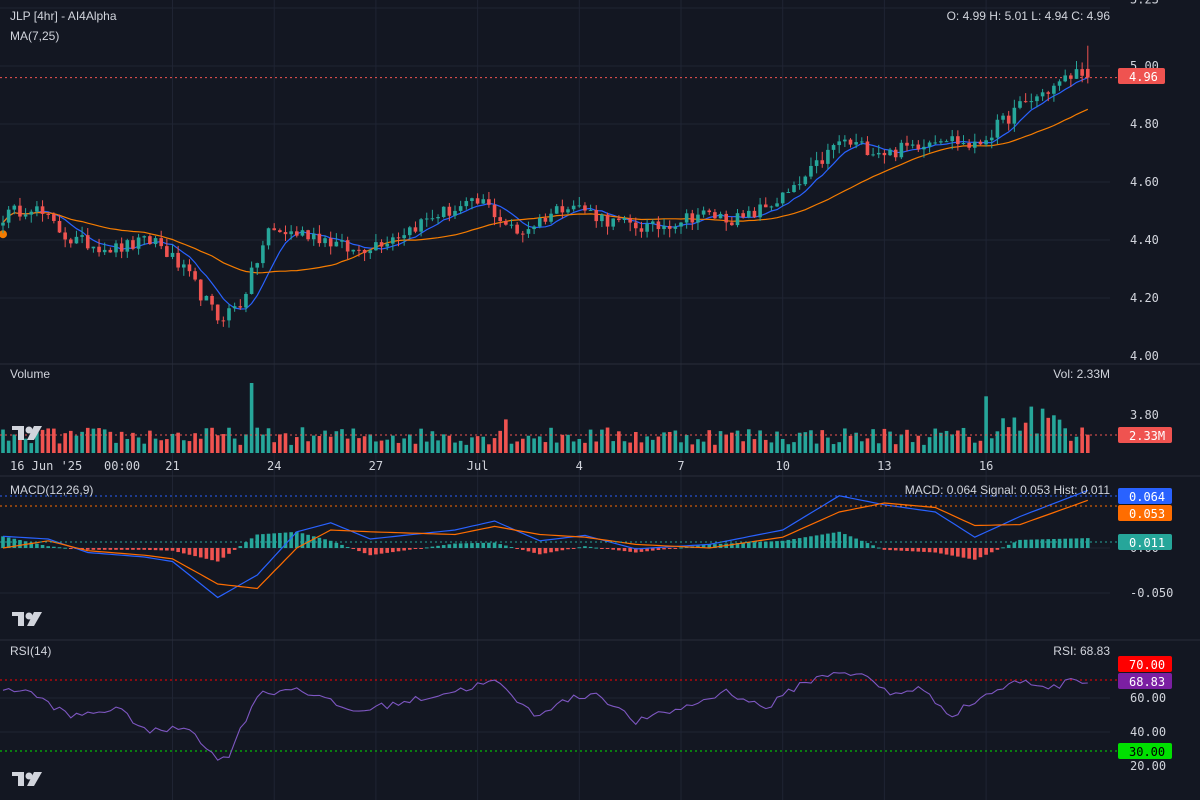  Describe the element at coordinates (1147, 436) in the screenshot. I see `volume-value: 2.33M` at that location.